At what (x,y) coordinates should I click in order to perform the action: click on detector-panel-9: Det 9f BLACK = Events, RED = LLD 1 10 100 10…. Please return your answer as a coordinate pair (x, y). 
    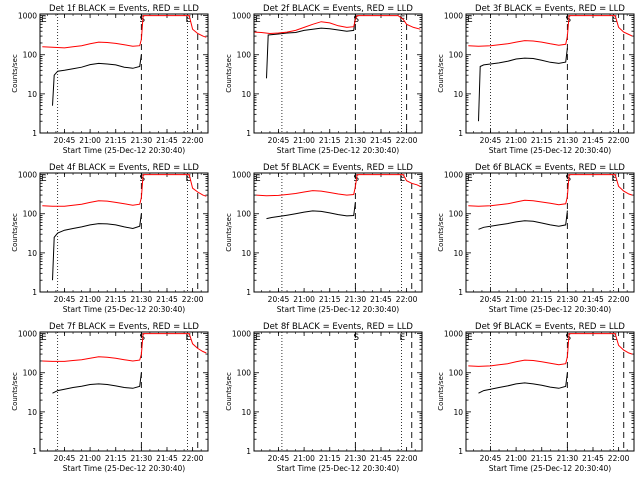
    Looking at the image, I should click on (536, 397).